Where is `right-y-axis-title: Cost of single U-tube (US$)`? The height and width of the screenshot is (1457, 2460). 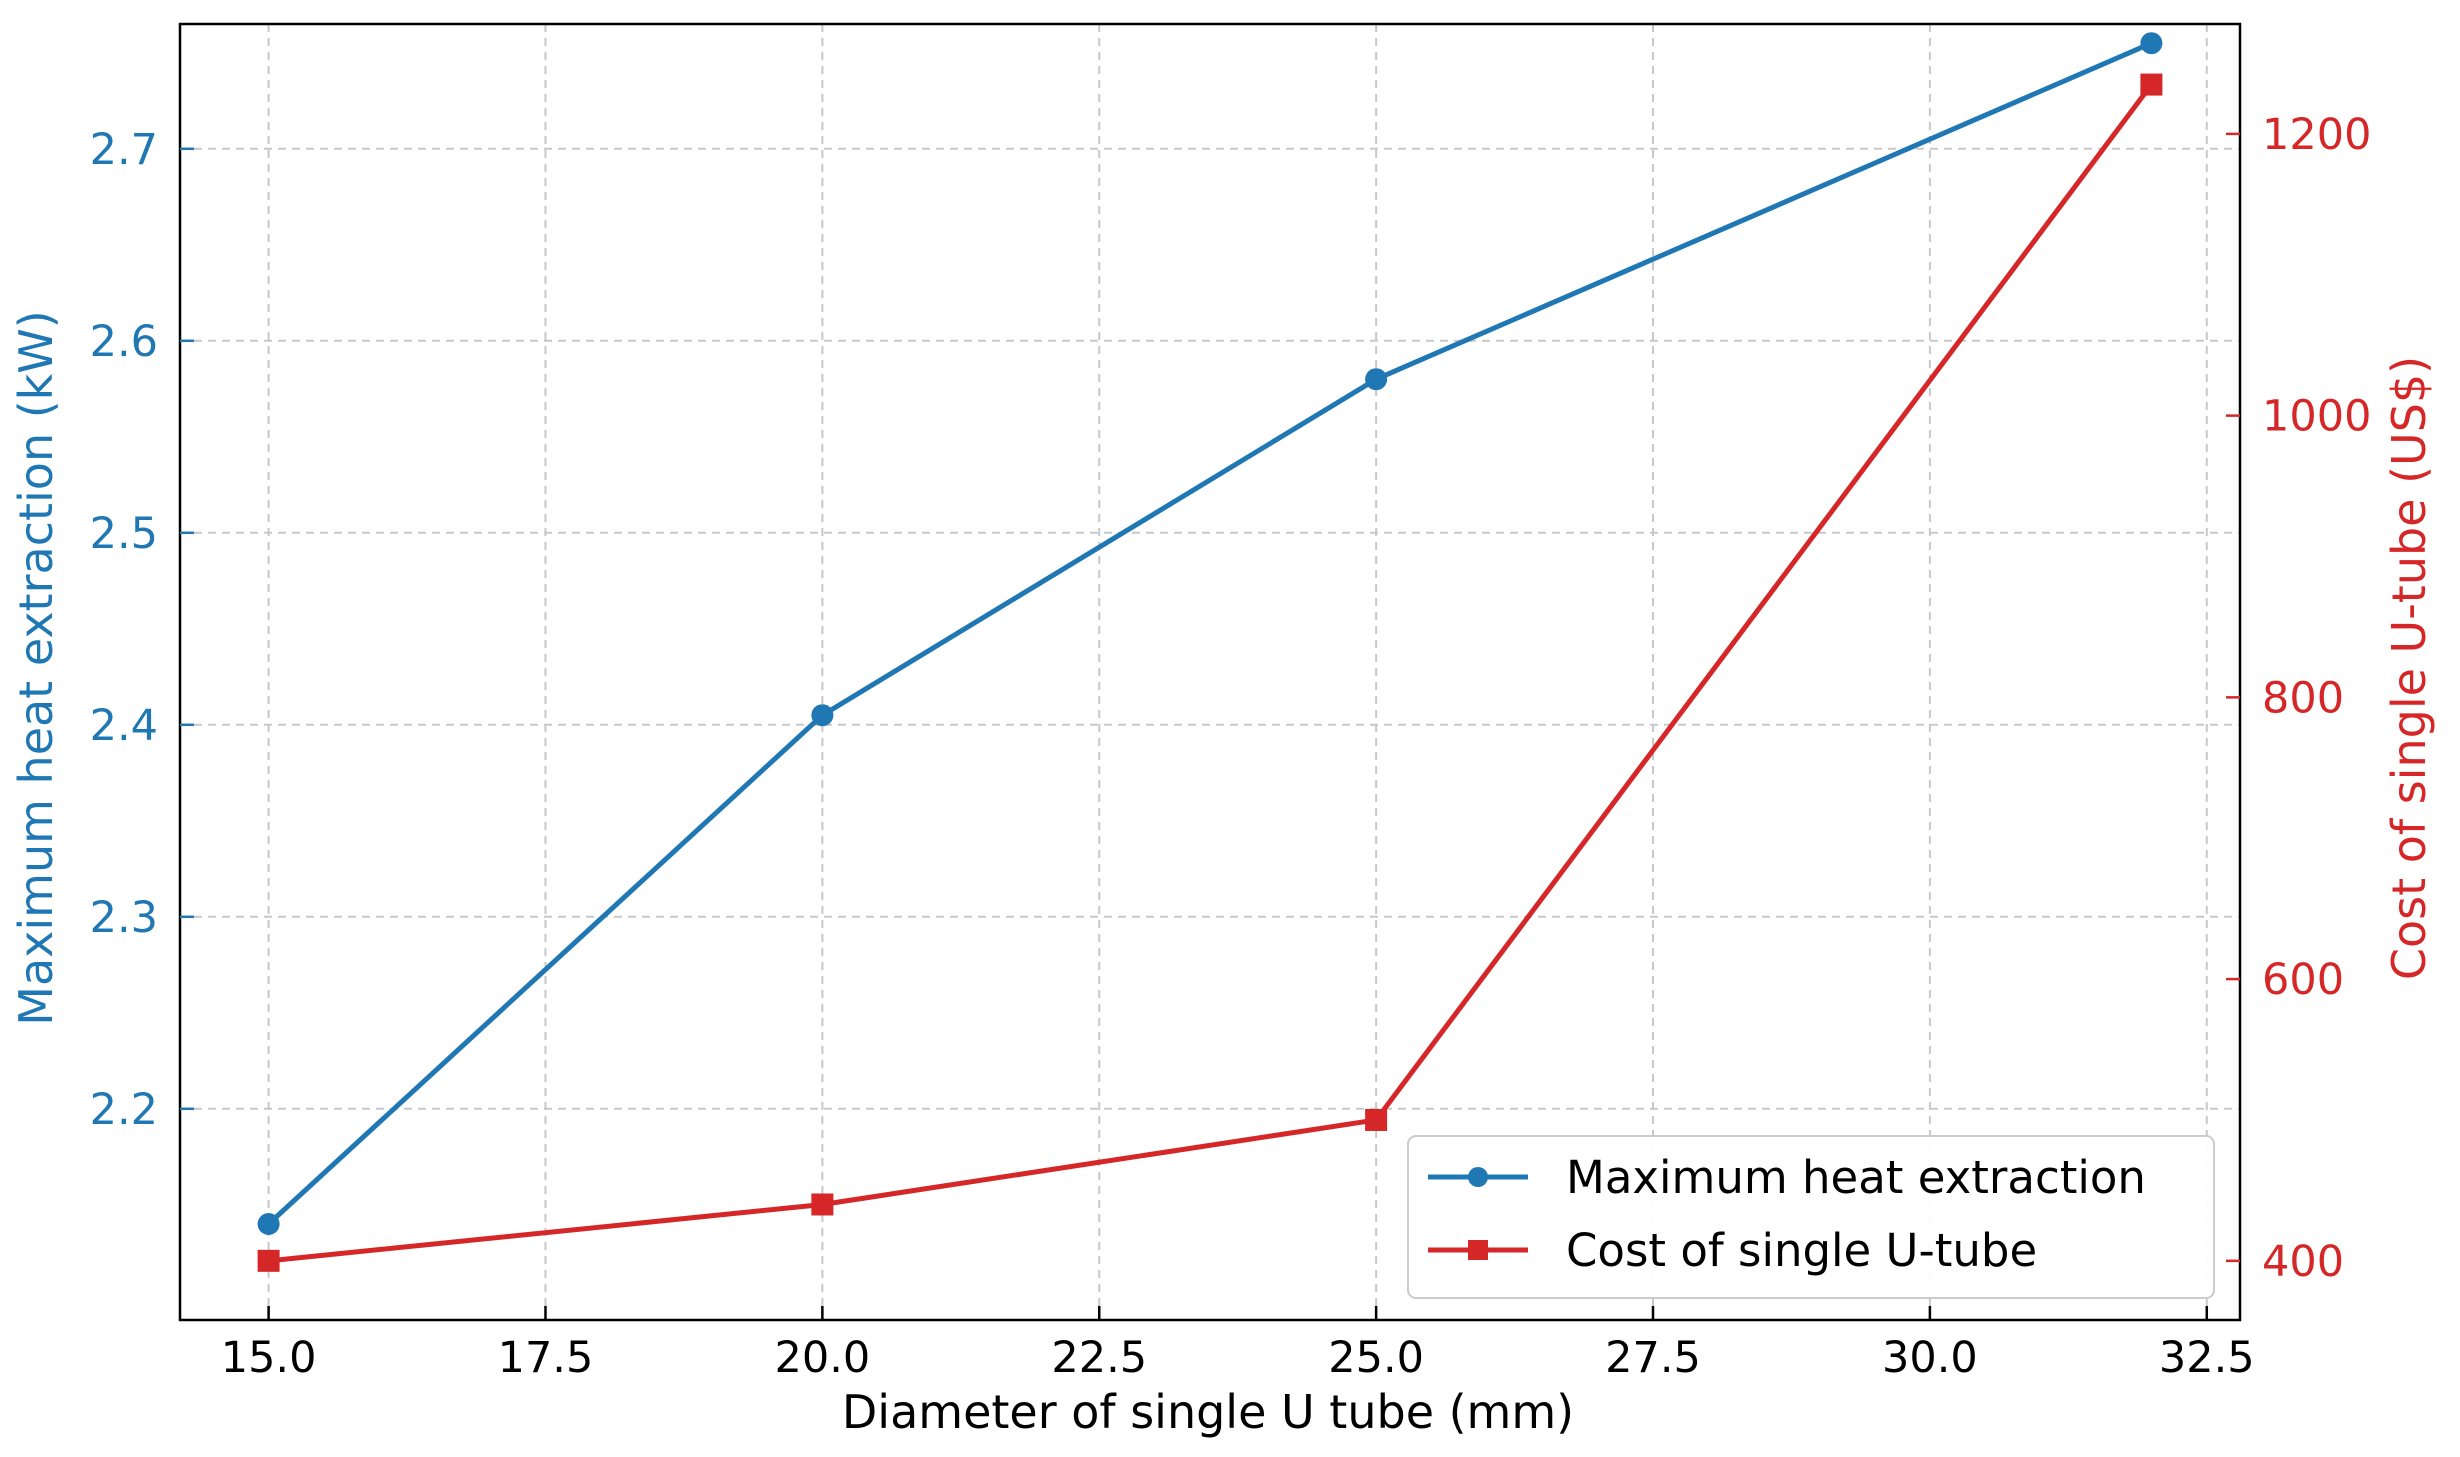
right-y-axis-title: Cost of single U-tube (US$) is located at coordinates (2409, 668).